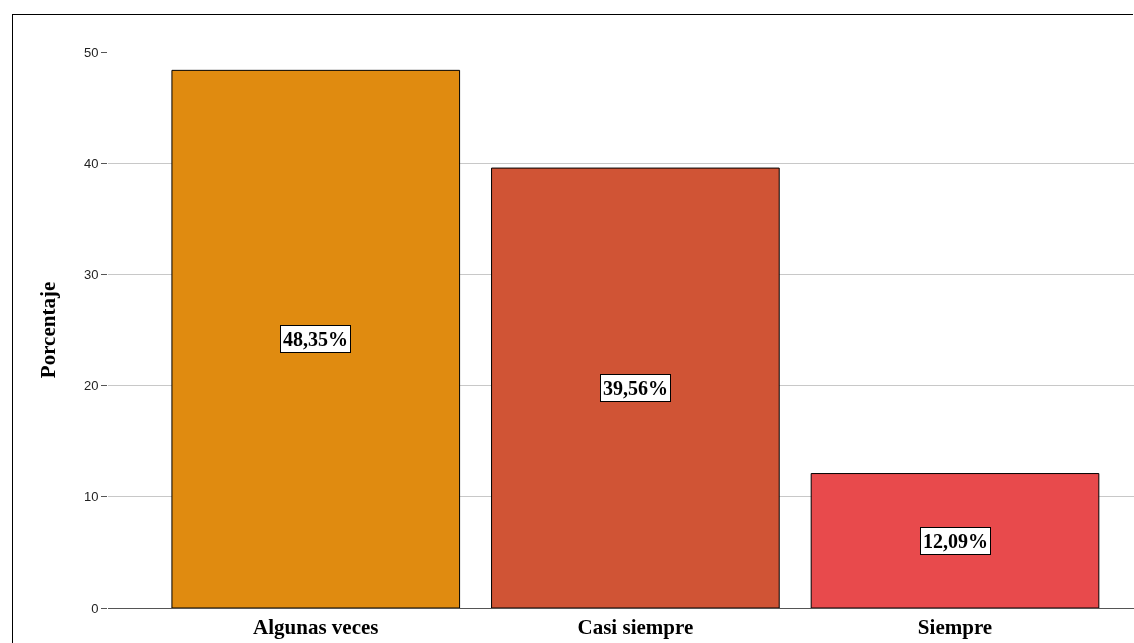 The image size is (1134, 643). I want to click on x-tick-label: Algunas veces, so click(316, 627).